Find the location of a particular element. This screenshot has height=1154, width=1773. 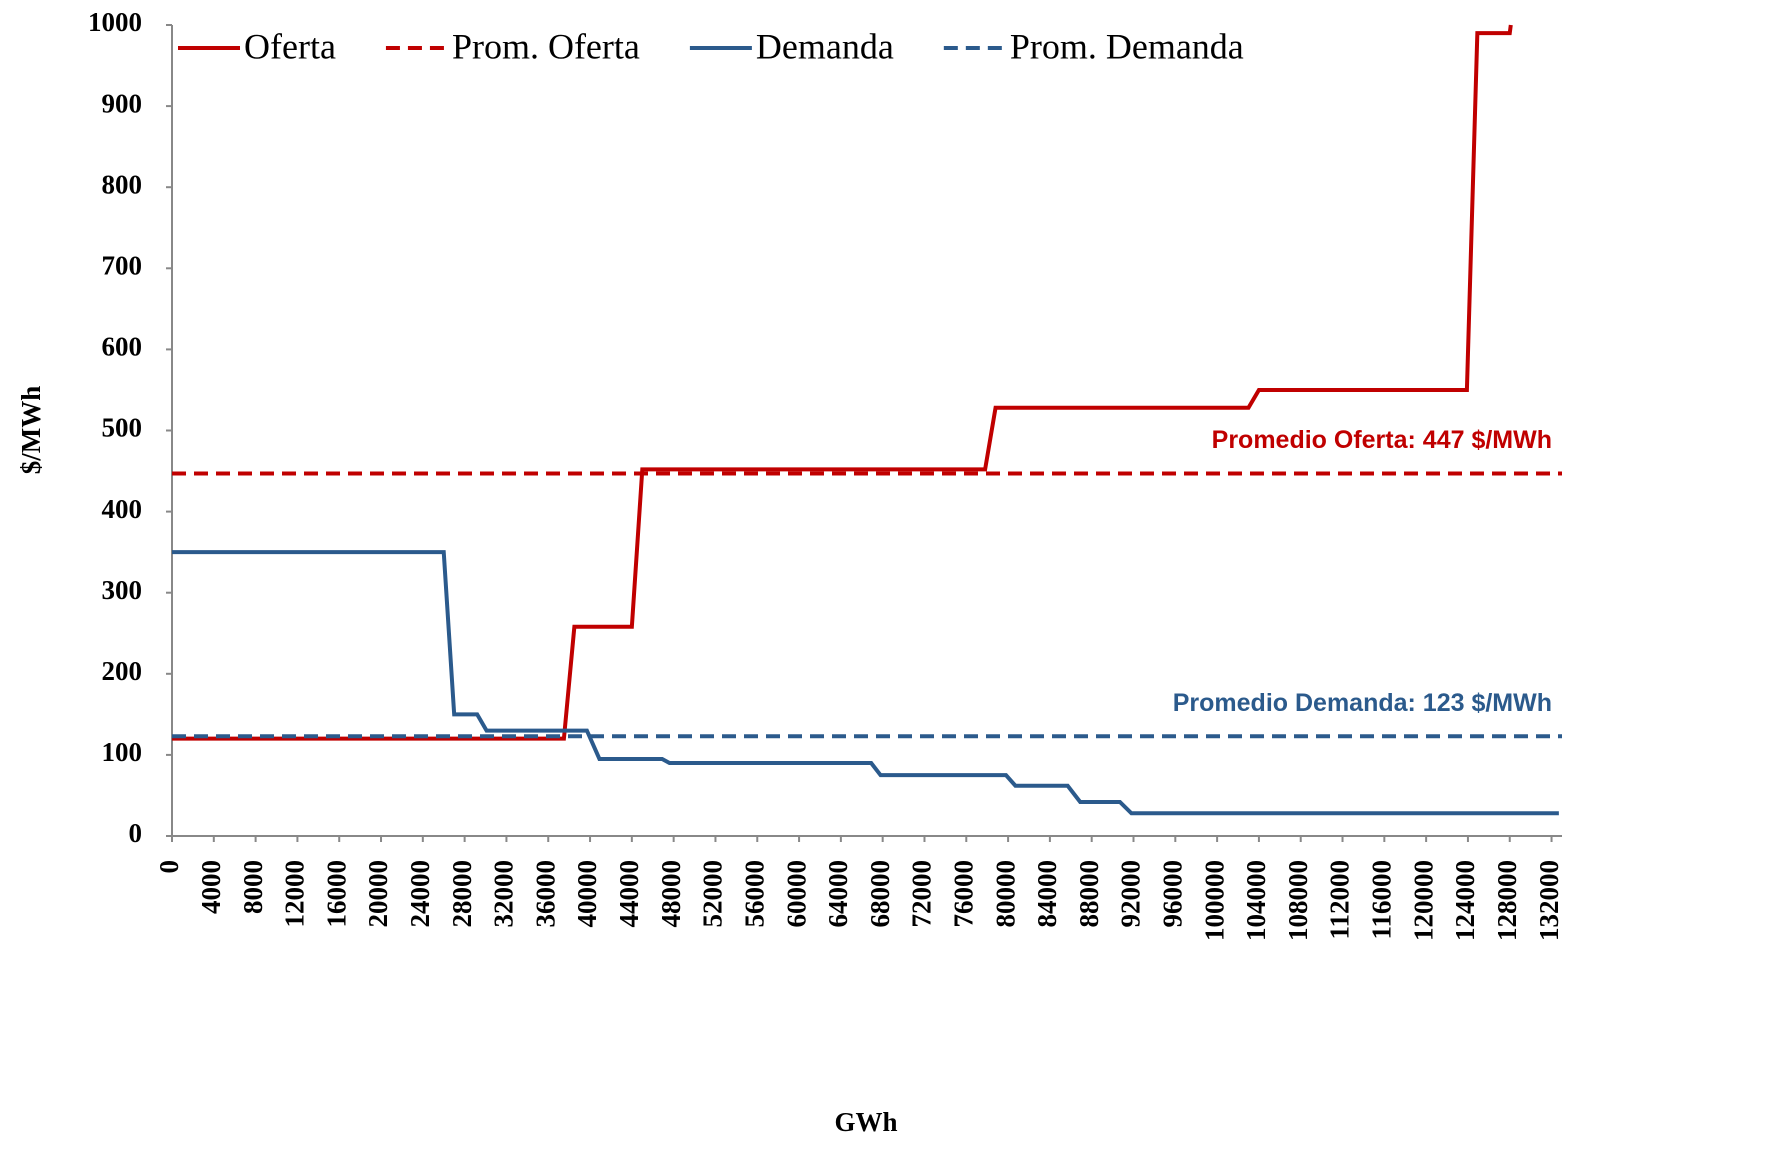

x-axis-label: GWh is located at coordinates (865, 1122).